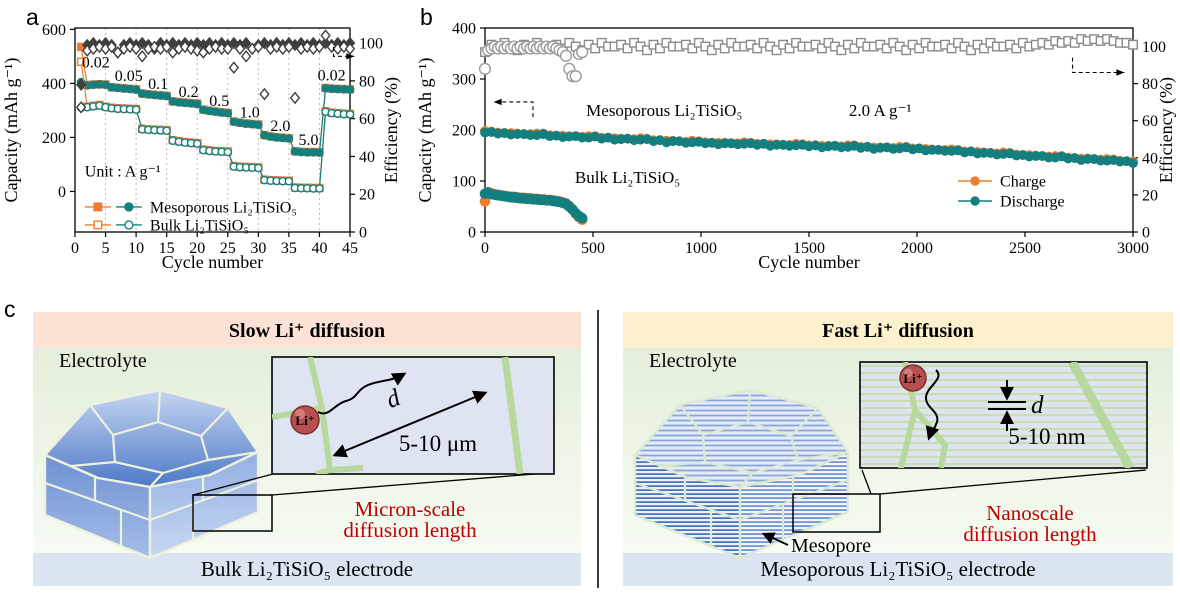  I want to click on mesopore-label: Mesopore, so click(831, 546).